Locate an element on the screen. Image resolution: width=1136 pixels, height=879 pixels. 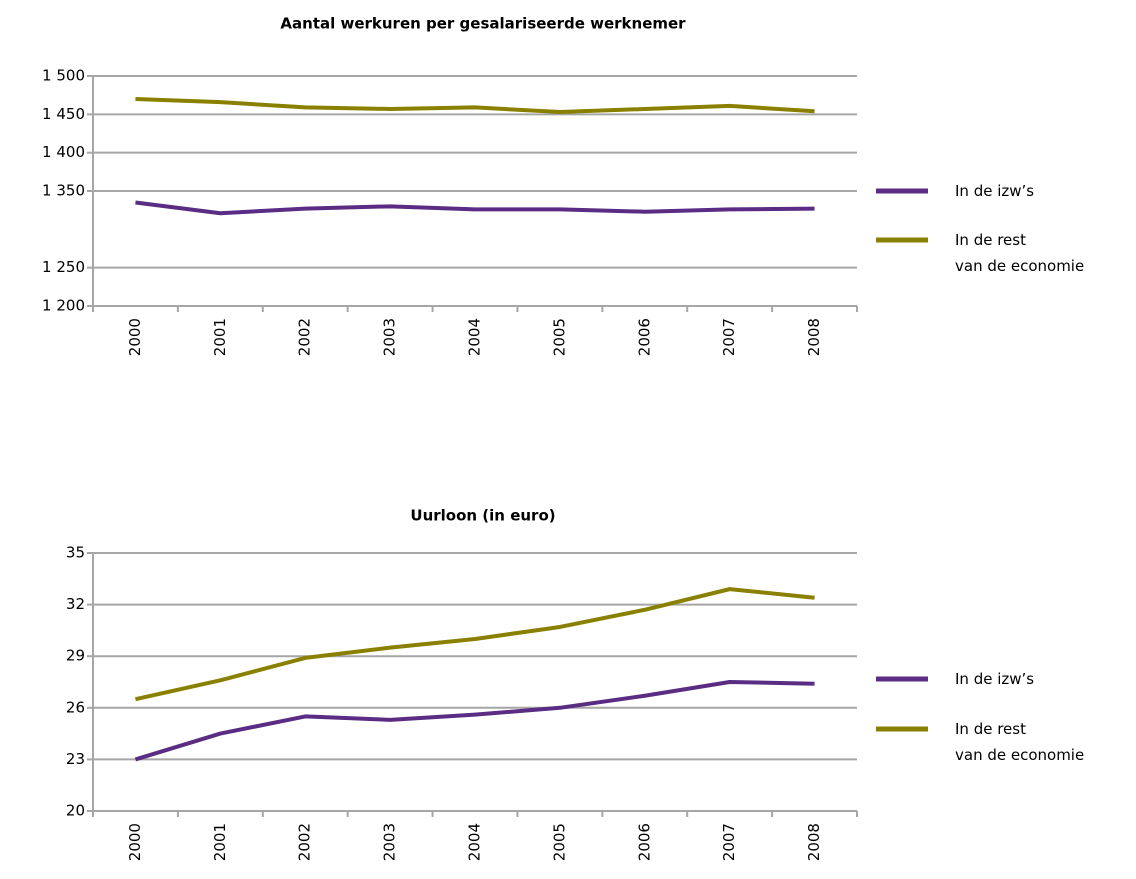
y-tick-label: 32 is located at coordinates (75, 604).